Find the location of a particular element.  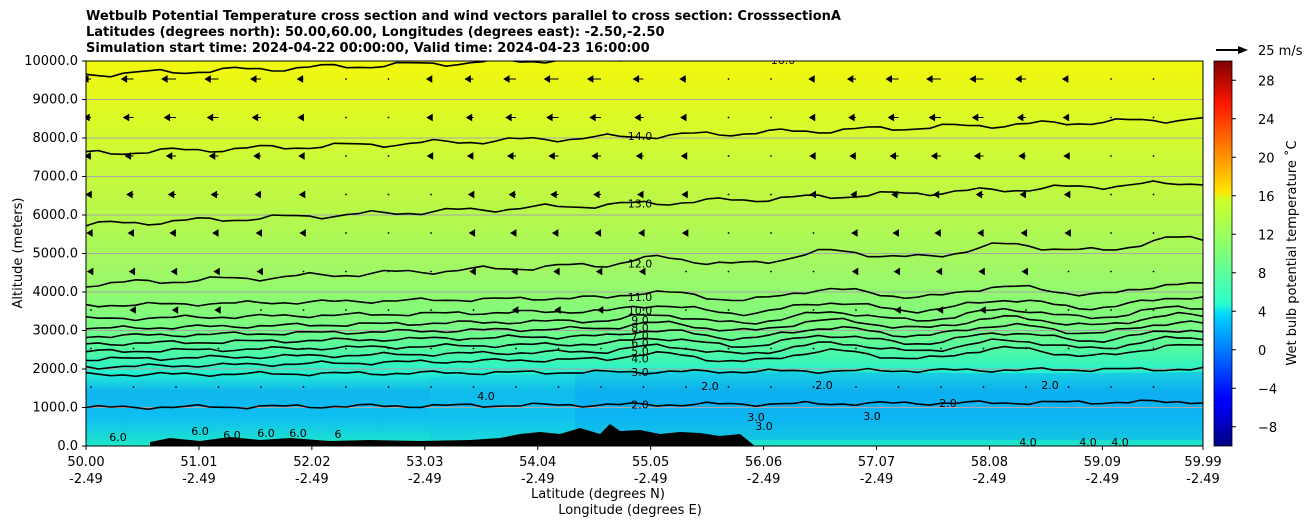

y-tick-label: 1000.0 is located at coordinates (56, 408).